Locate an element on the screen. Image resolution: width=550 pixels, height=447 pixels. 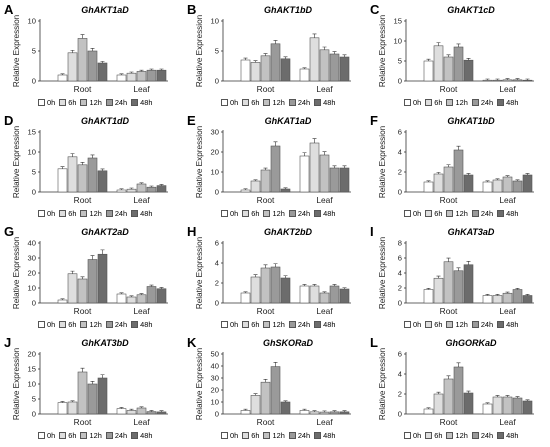
bar-leaf-24h is located at coordinates (517, 80).